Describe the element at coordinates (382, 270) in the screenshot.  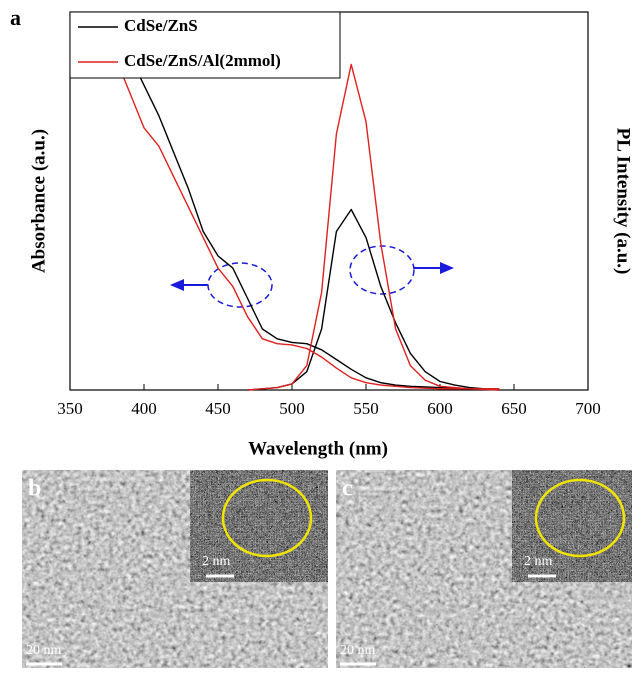
I see `annotation-ellipse` at that location.